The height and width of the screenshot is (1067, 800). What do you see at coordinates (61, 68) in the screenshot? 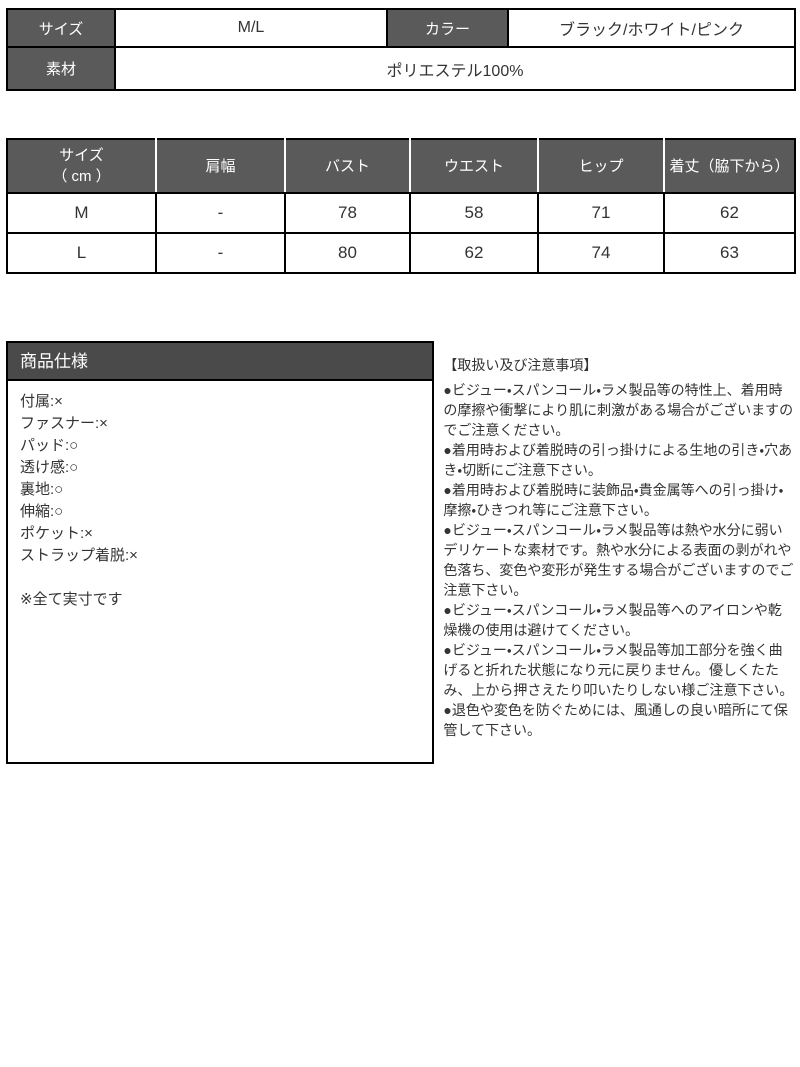
I see `material-label-cell: 素材` at bounding box center [61, 68].